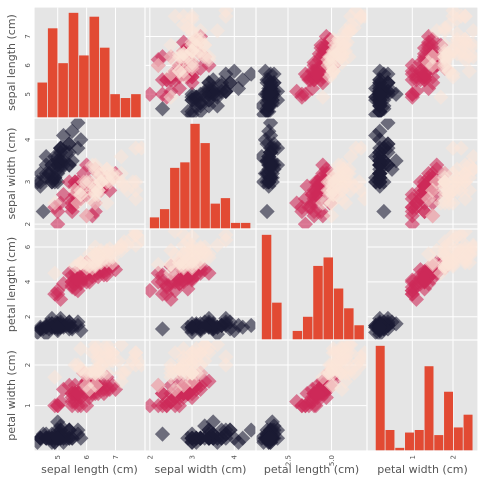 The width and height of the screenshot is (486, 481). What do you see at coordinates (28, 405) in the screenshot?
I see `y-tick-label: 1` at bounding box center [28, 405].